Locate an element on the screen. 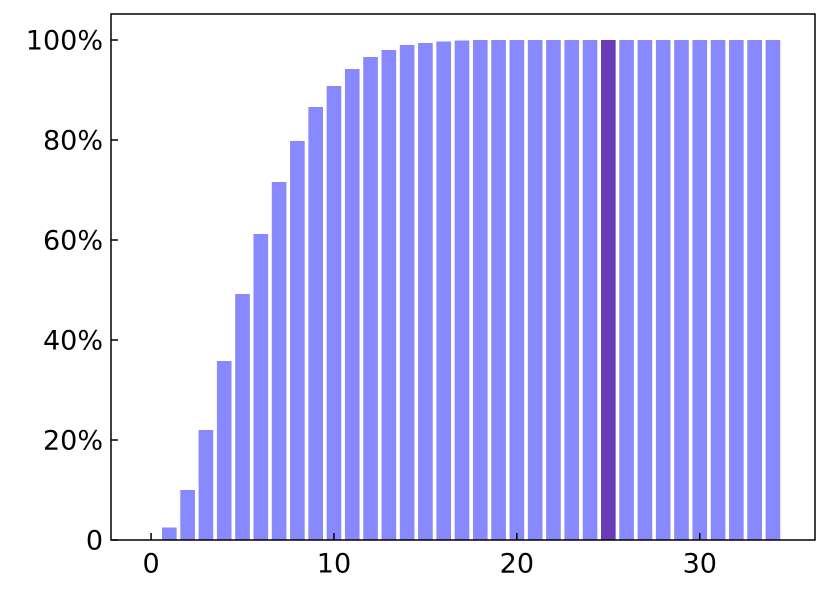  y-tick-label: 60% is located at coordinates (73, 241).